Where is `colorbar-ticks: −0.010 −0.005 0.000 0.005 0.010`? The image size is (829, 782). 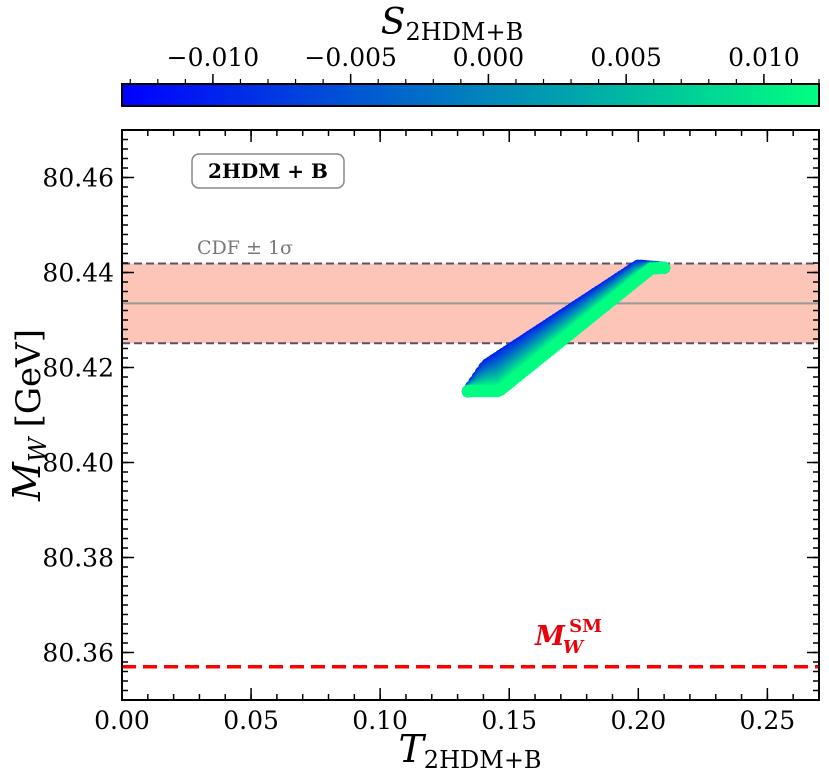 colorbar-ticks: −0.010 −0.005 0.000 0.005 0.010 is located at coordinates (474, 63).